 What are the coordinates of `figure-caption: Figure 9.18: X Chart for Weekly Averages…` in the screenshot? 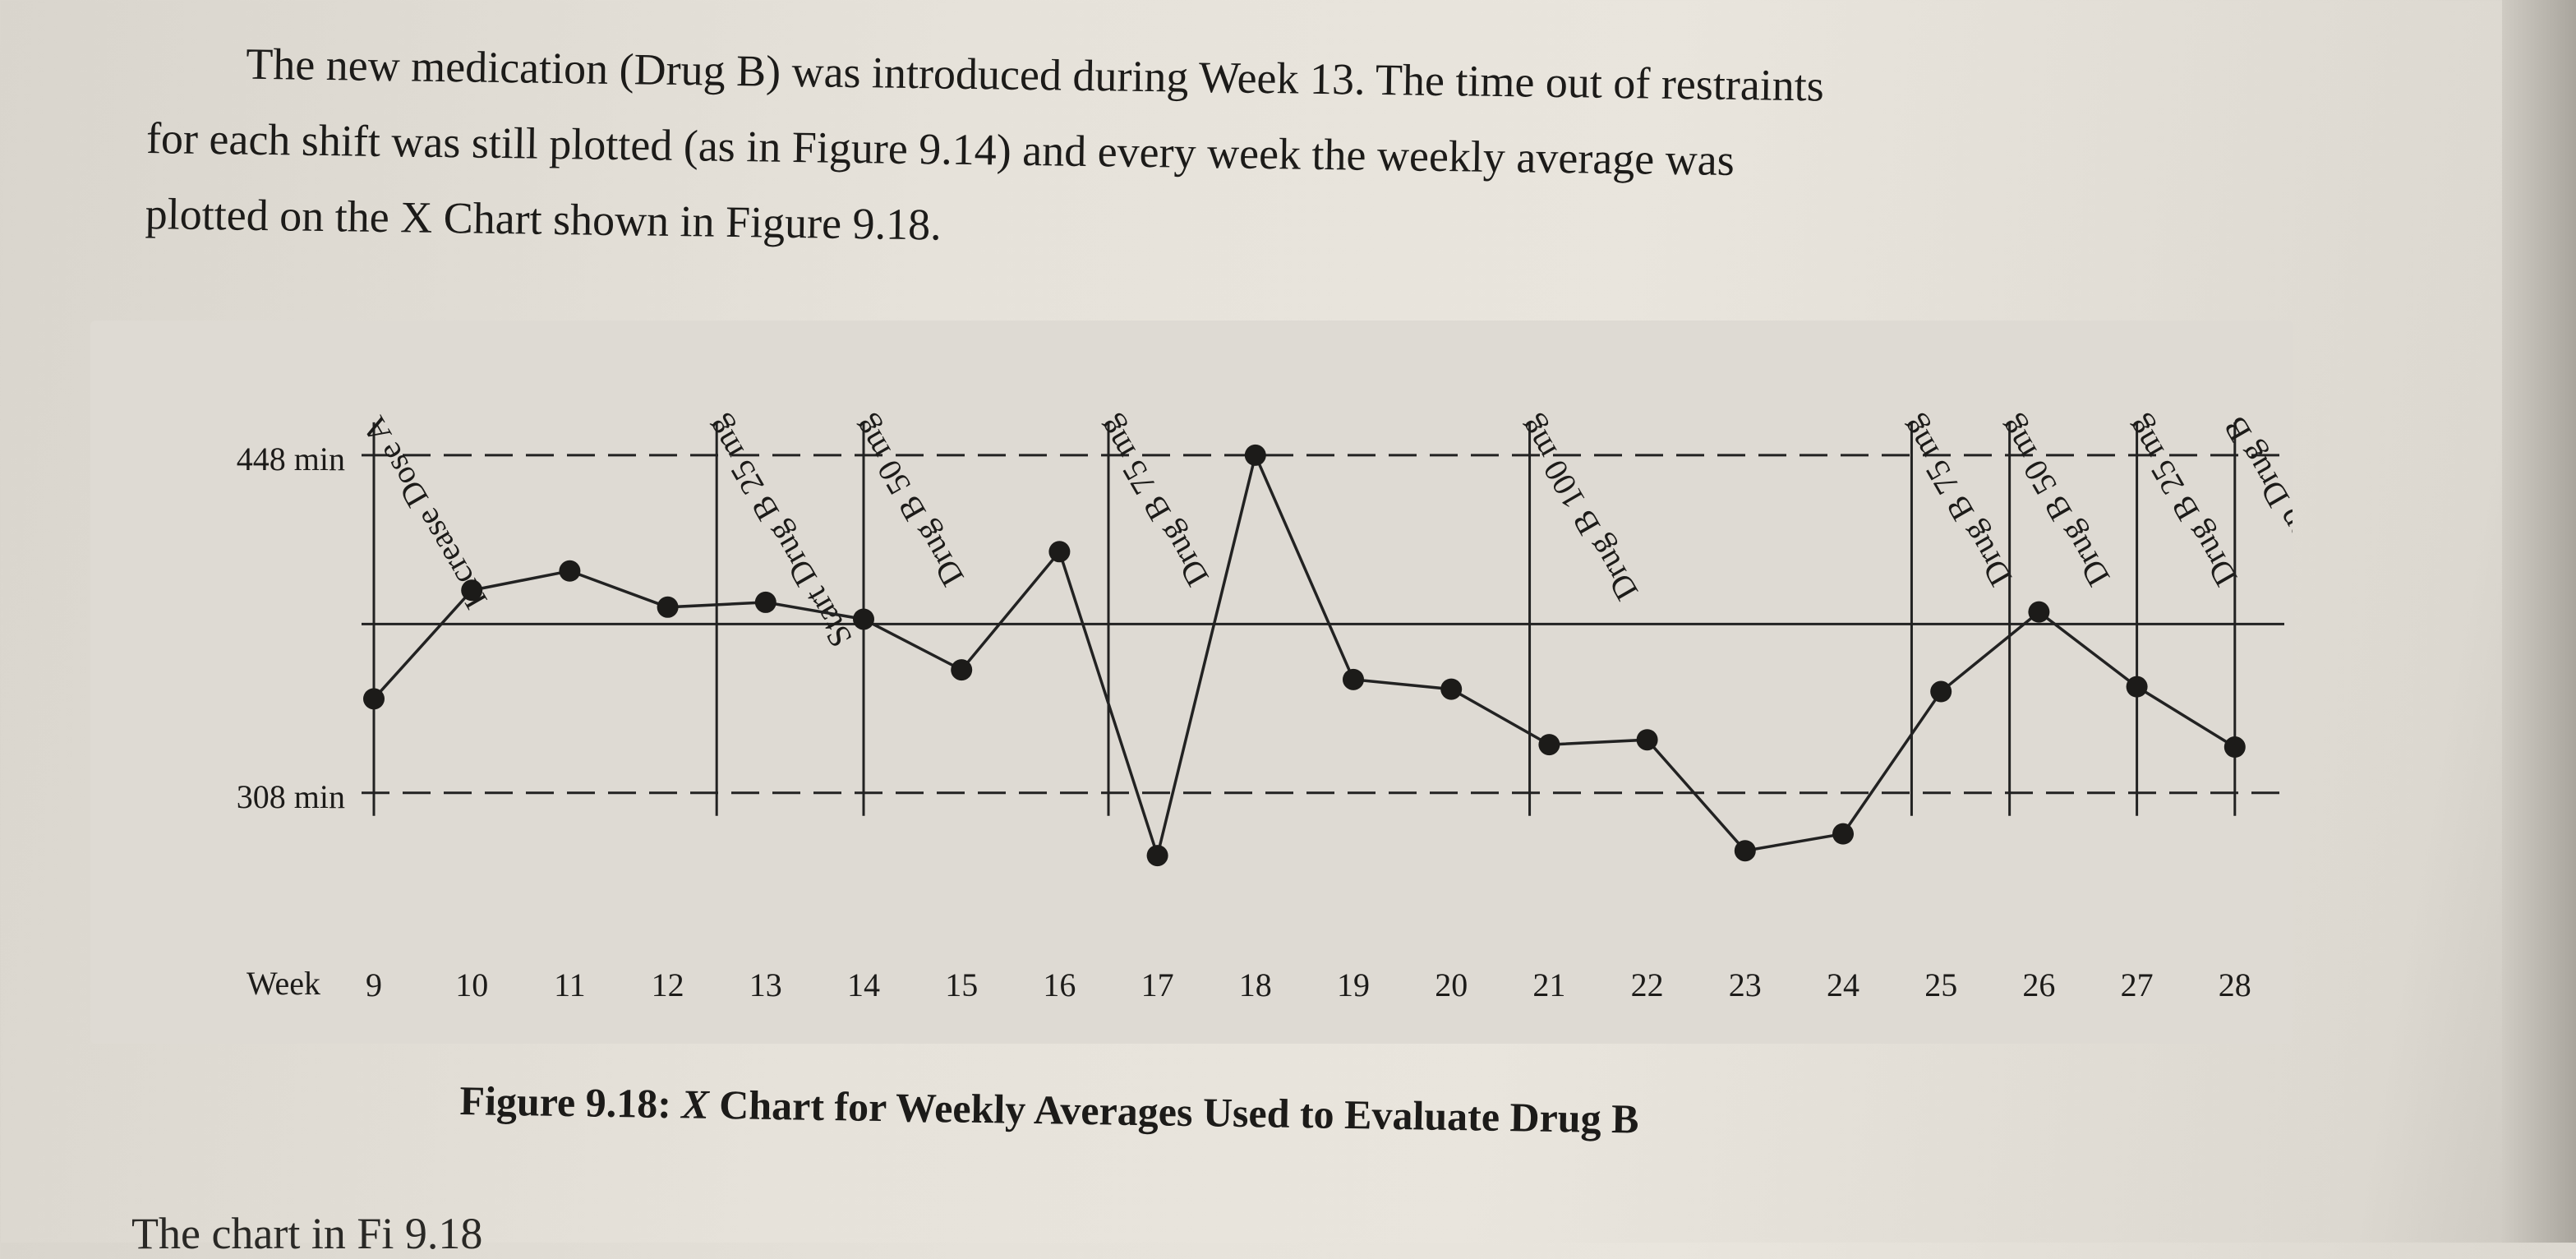 It's located at (1281, 1113).